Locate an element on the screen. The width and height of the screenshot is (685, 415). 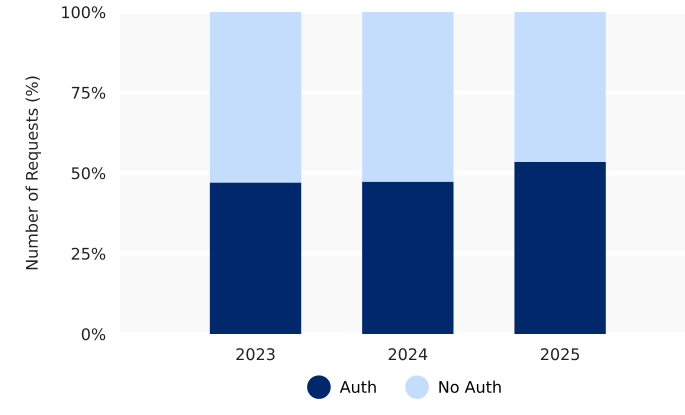
y-tick-label: 0% is located at coordinates (94, 334).